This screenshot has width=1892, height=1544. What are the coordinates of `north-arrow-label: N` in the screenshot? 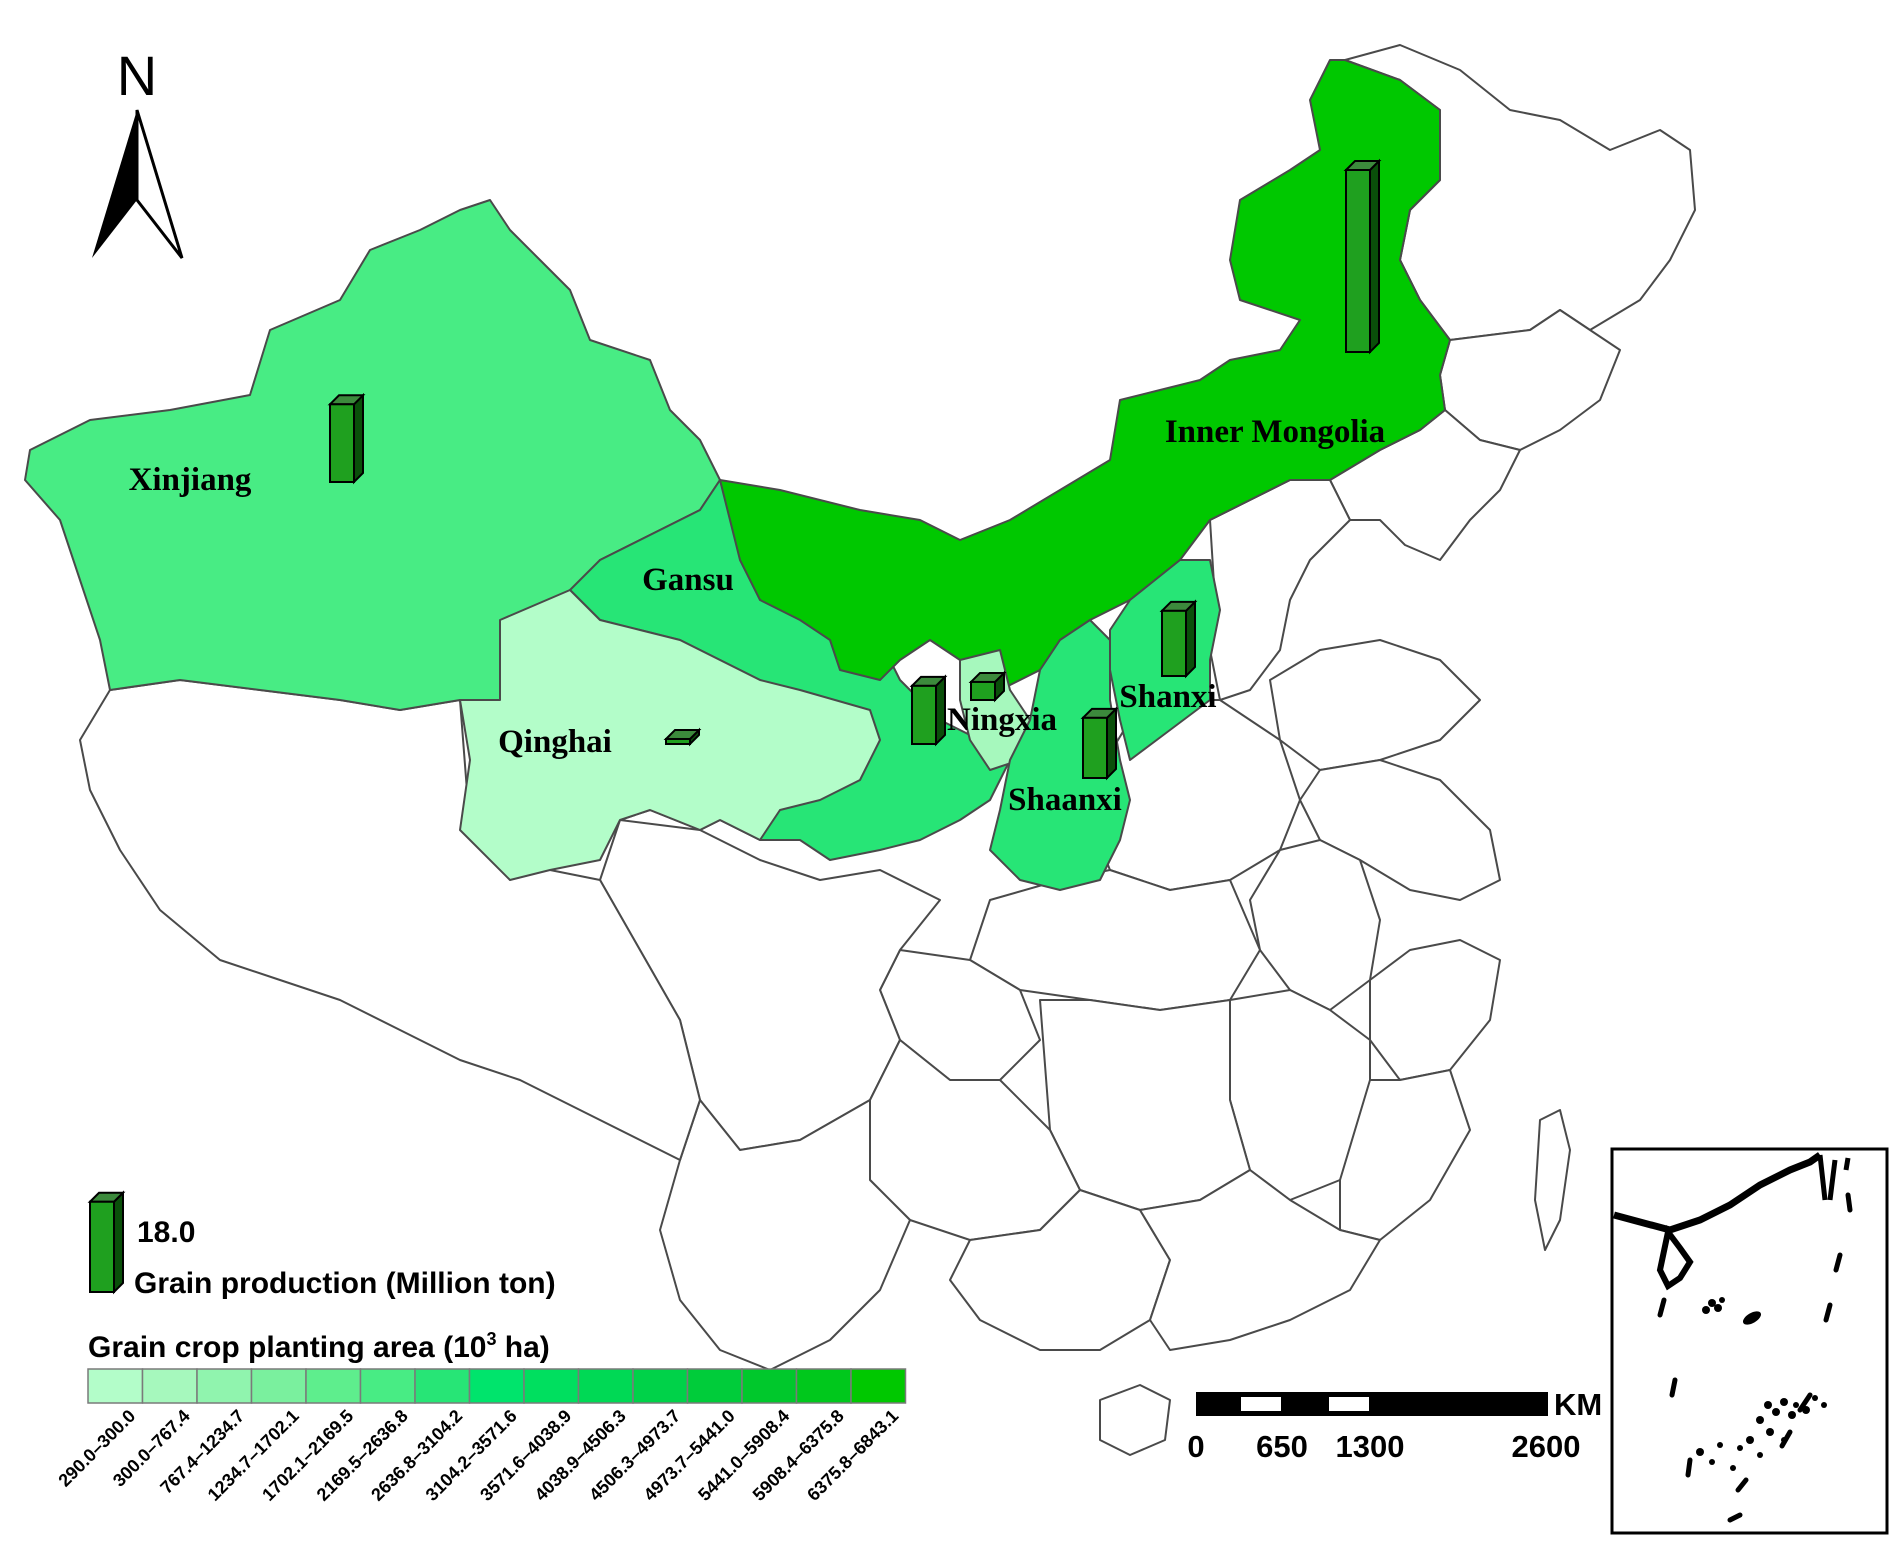 It's located at (137, 75).